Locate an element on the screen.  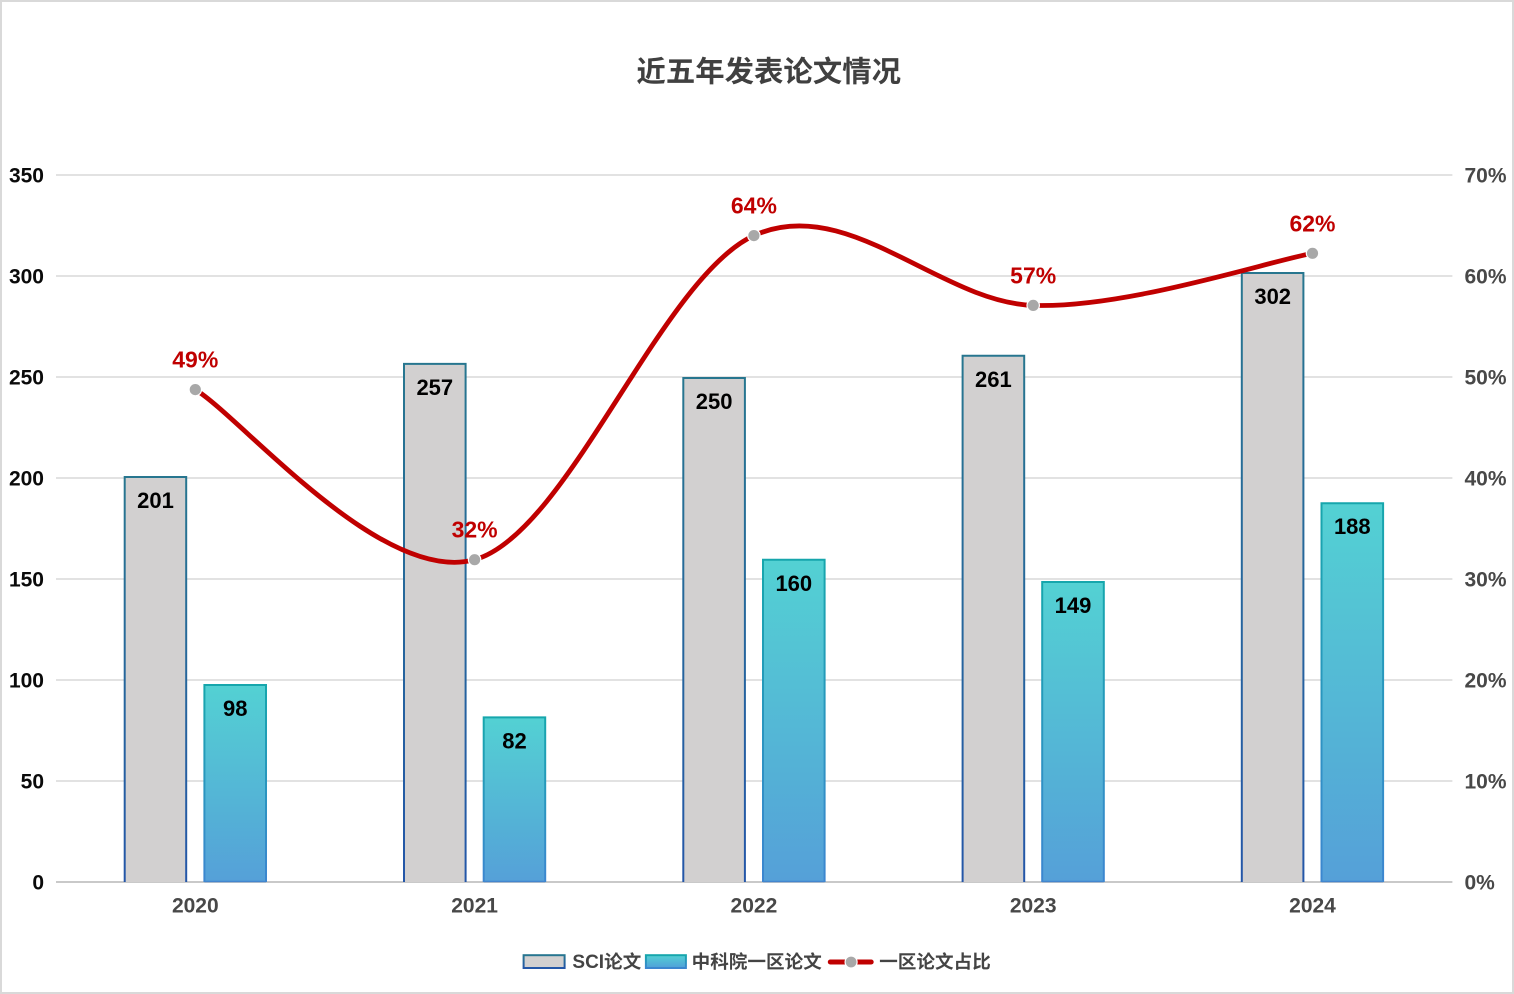
svg-text: 0 is located at coordinates (38, 883).